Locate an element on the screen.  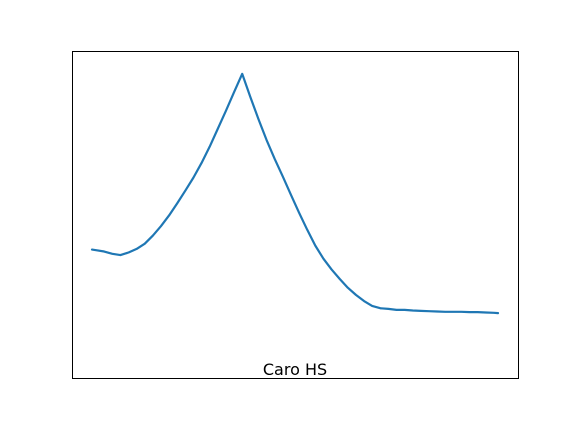
chart-title: Caro HS is located at coordinates (295, 369).